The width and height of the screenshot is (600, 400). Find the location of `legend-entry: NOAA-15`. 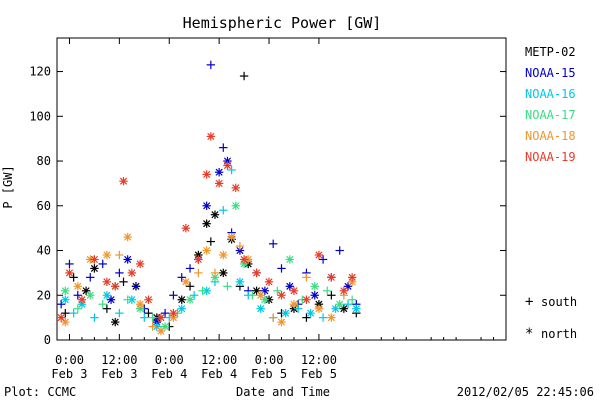

legend-entry: NOAA-15 is located at coordinates (550, 73).